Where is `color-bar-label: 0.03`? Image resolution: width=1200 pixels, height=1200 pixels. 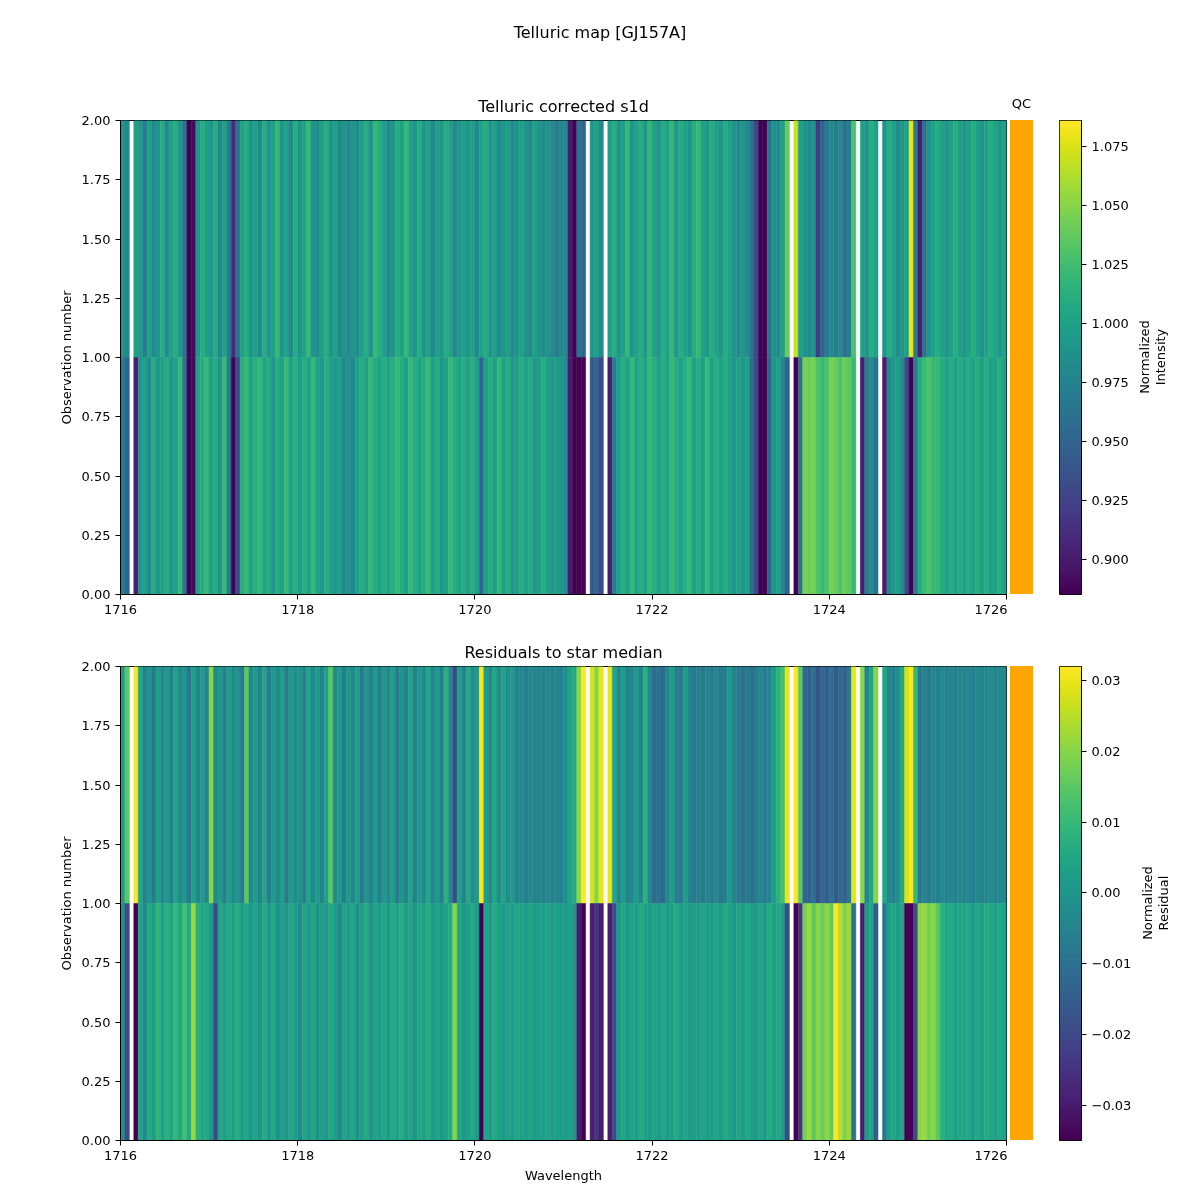
color-bar-label: 0.03 is located at coordinates (1106, 681).